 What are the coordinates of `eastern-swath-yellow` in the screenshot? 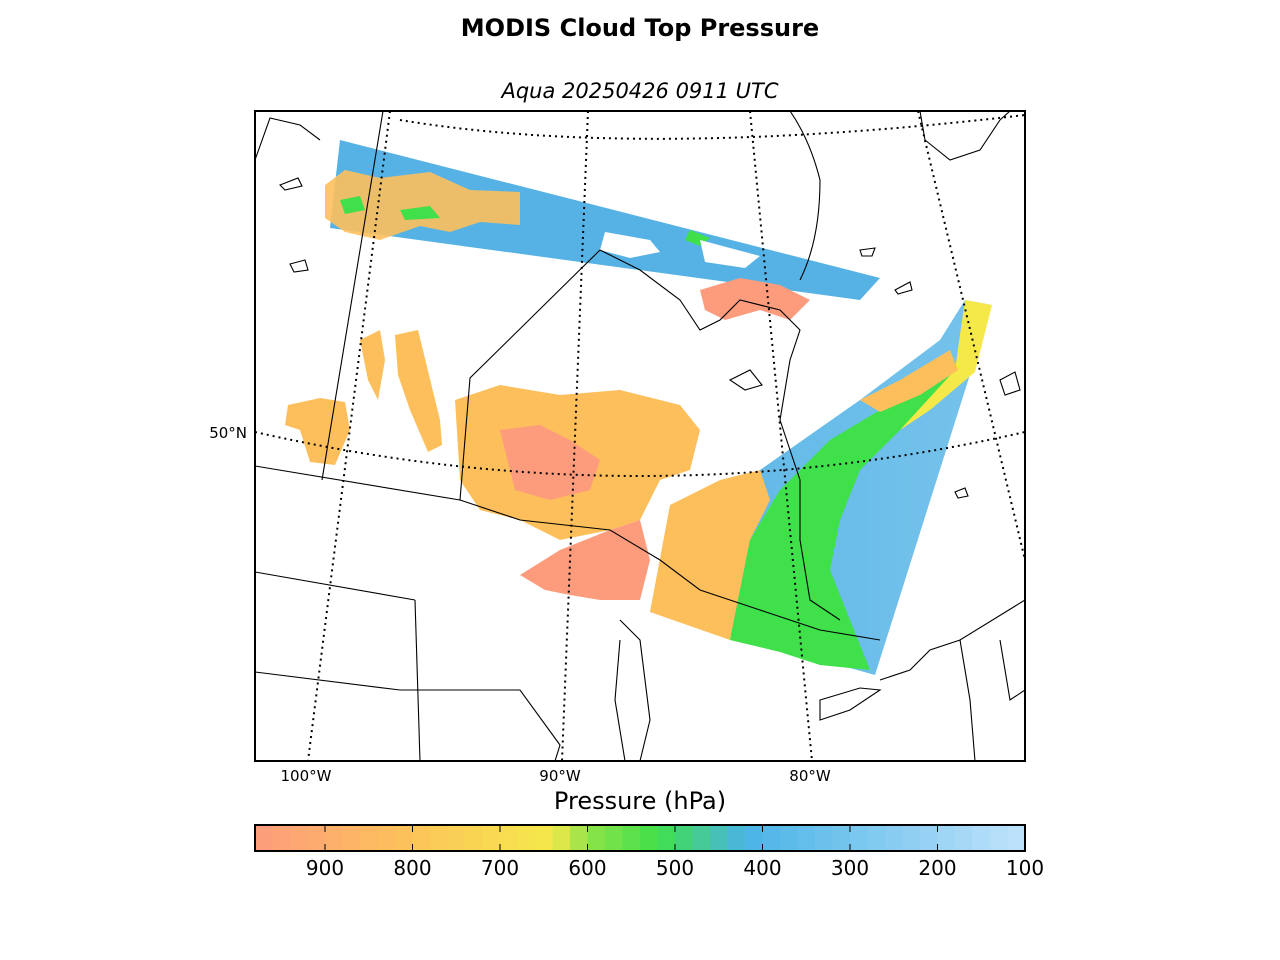 It's located at (946, 365).